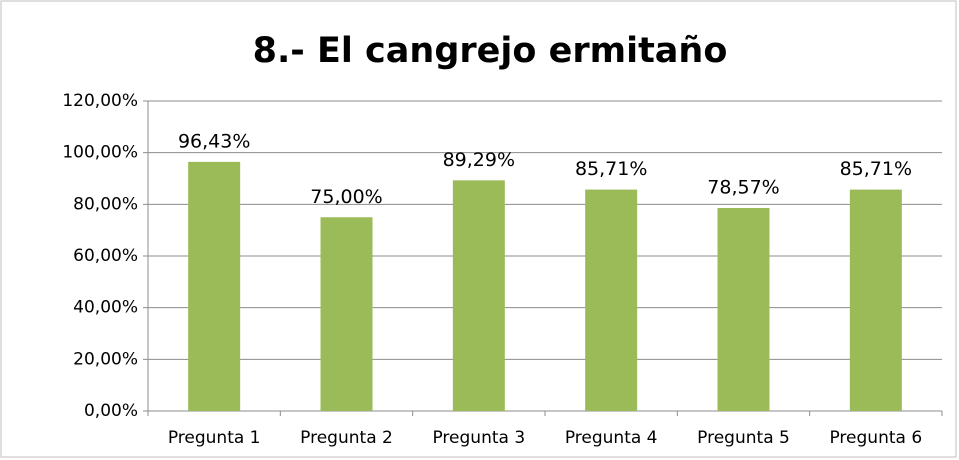 The height and width of the screenshot is (460, 959). What do you see at coordinates (214, 438) in the screenshot?
I see `x-tick-label: Pregunta 1` at bounding box center [214, 438].